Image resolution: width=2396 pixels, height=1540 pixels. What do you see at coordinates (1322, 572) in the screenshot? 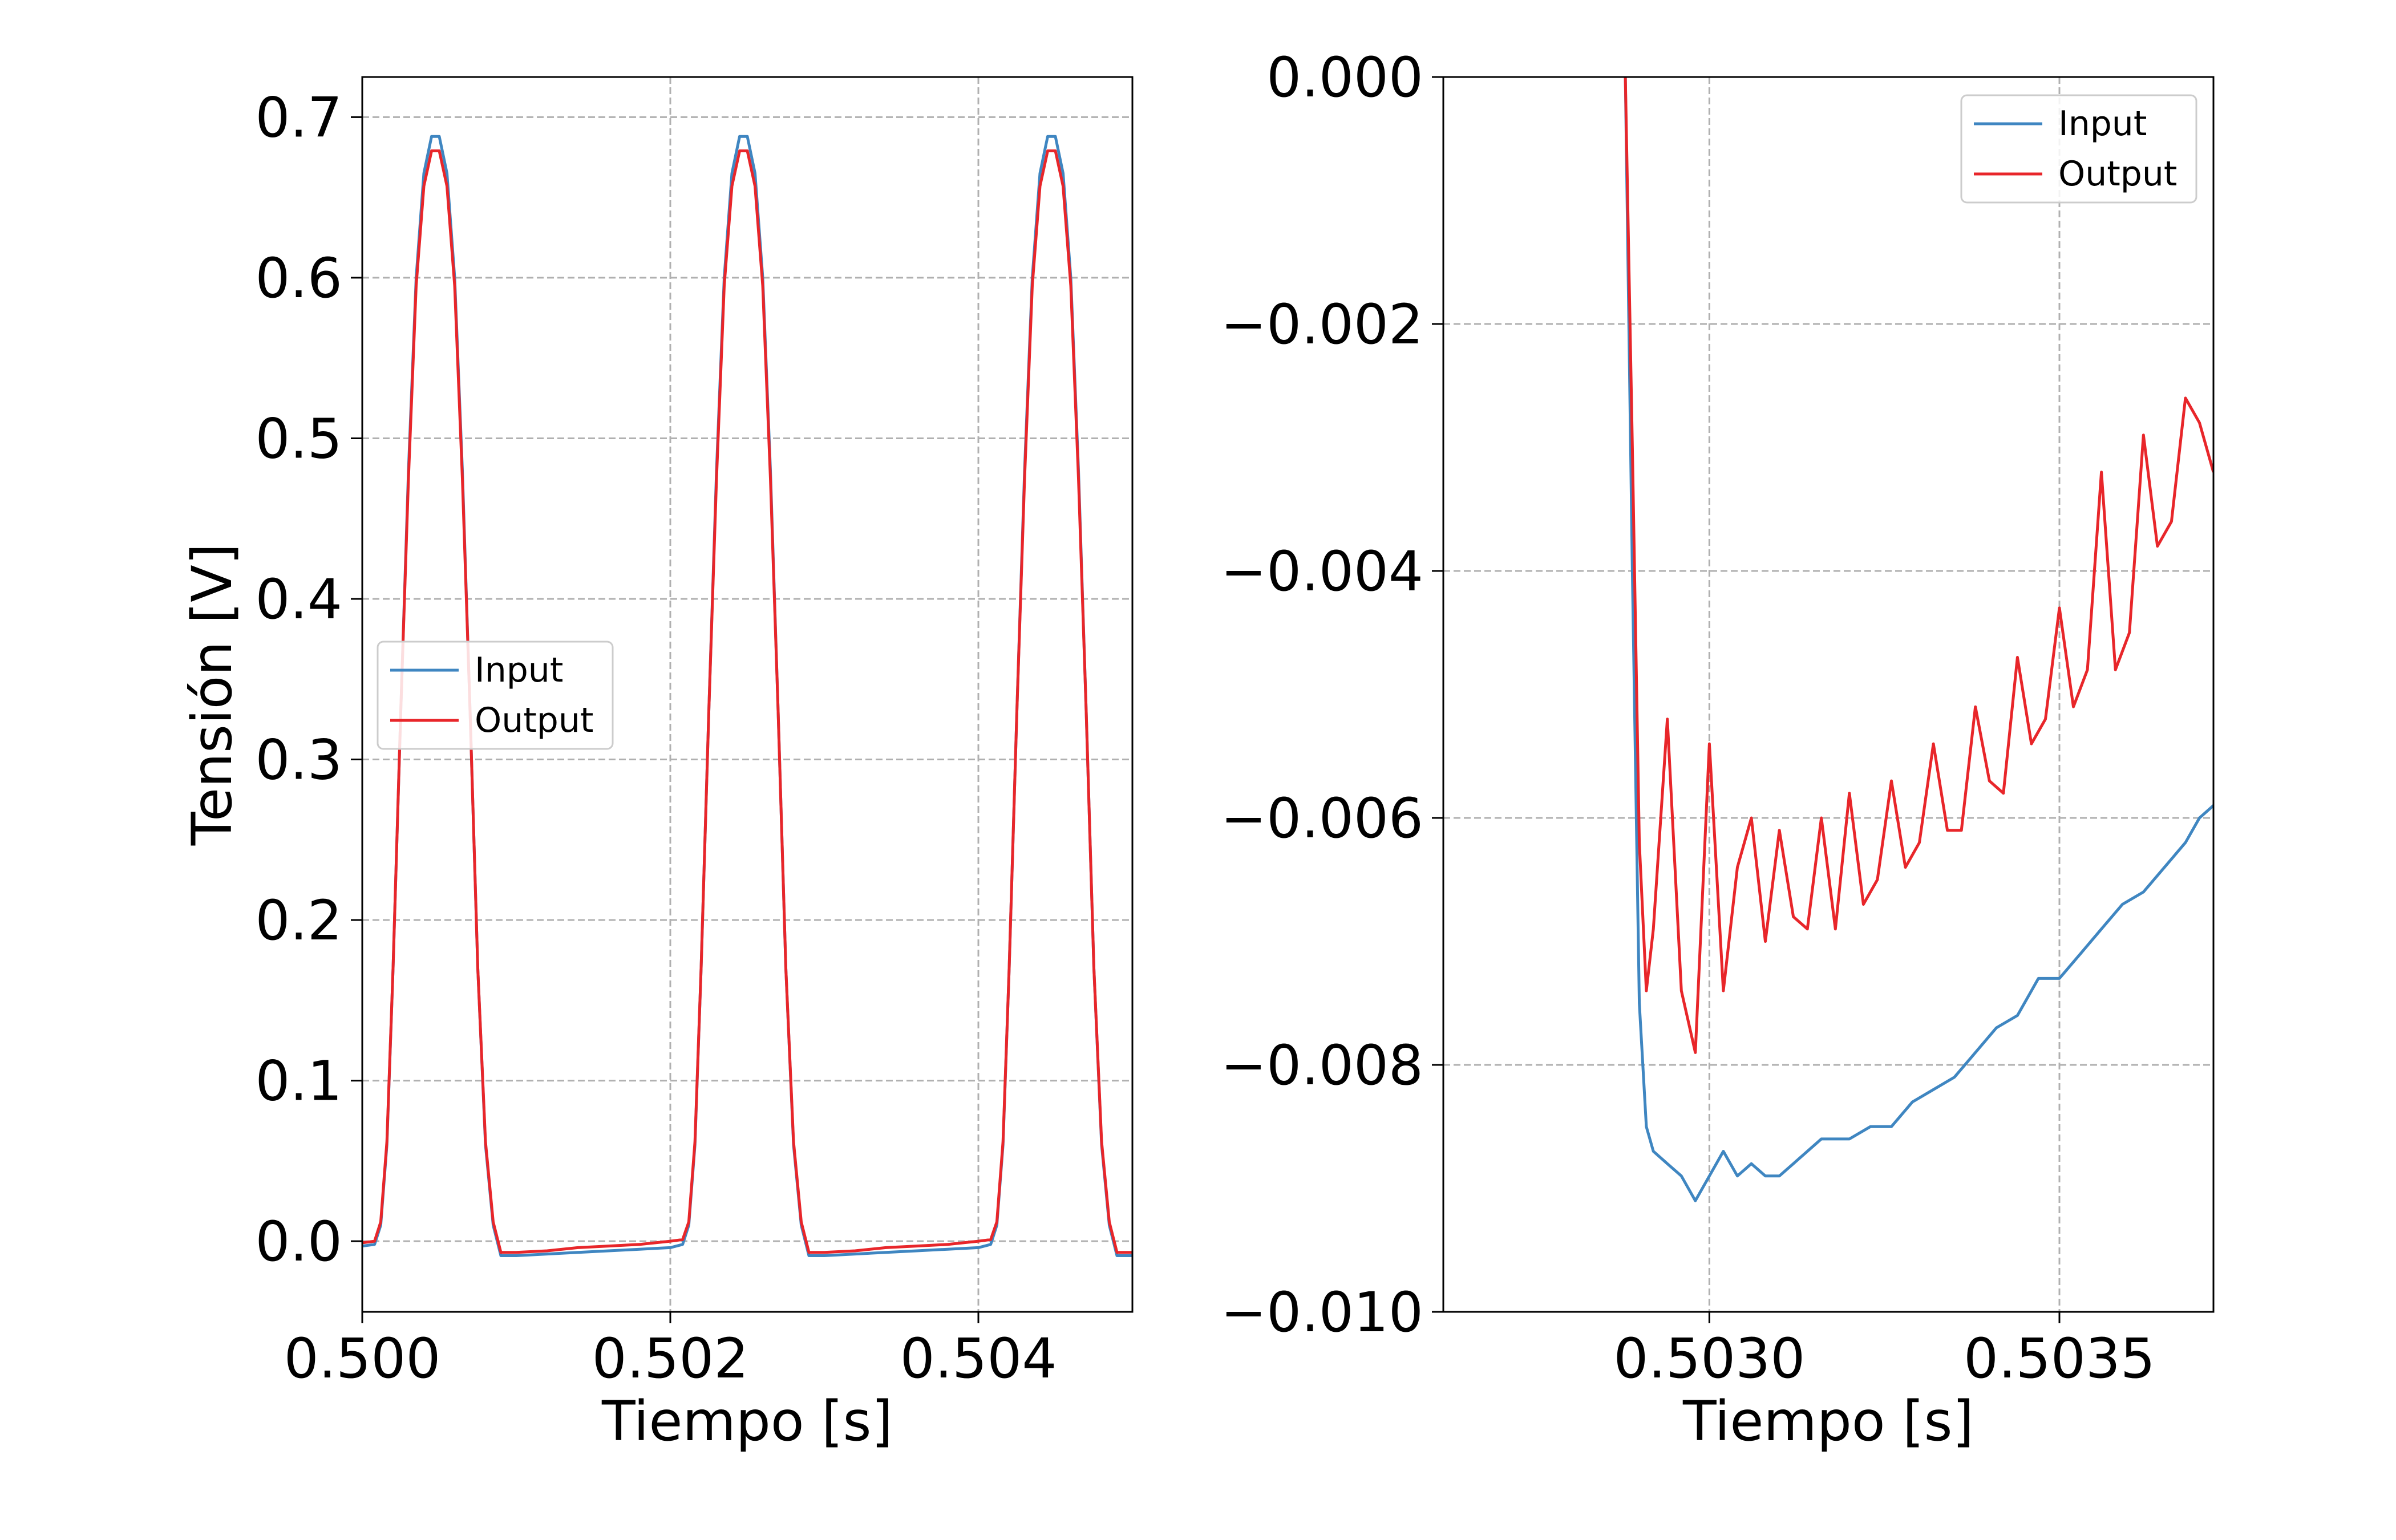
I see `y-tick-label: −0.004` at bounding box center [1322, 572].